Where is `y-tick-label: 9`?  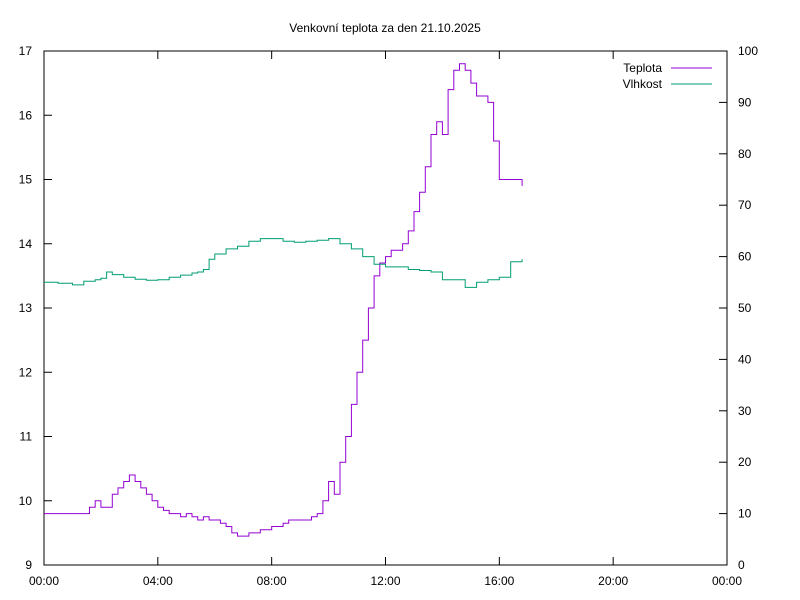 y-tick-label: 9 is located at coordinates (28, 565).